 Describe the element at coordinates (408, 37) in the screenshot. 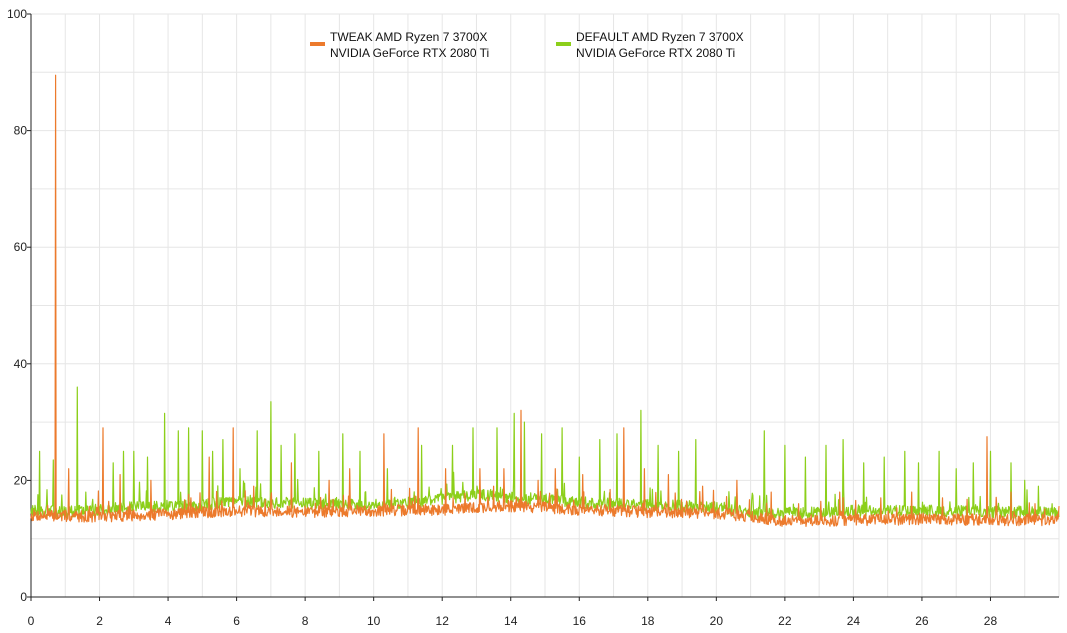

I see `legend-label-line1: TWEAK AMD Ryzen 7 3700X` at that location.